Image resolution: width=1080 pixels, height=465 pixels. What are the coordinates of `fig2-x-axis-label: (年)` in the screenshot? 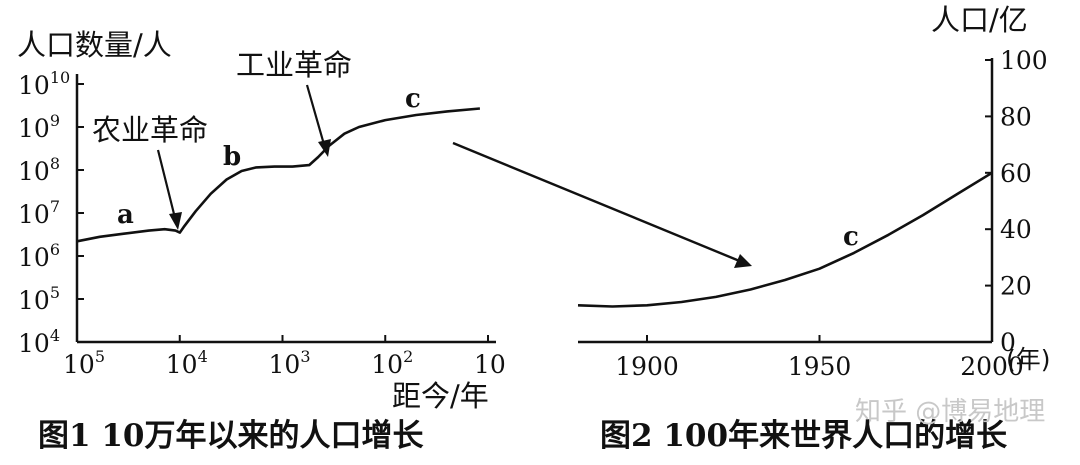 It's located at (1028, 359).